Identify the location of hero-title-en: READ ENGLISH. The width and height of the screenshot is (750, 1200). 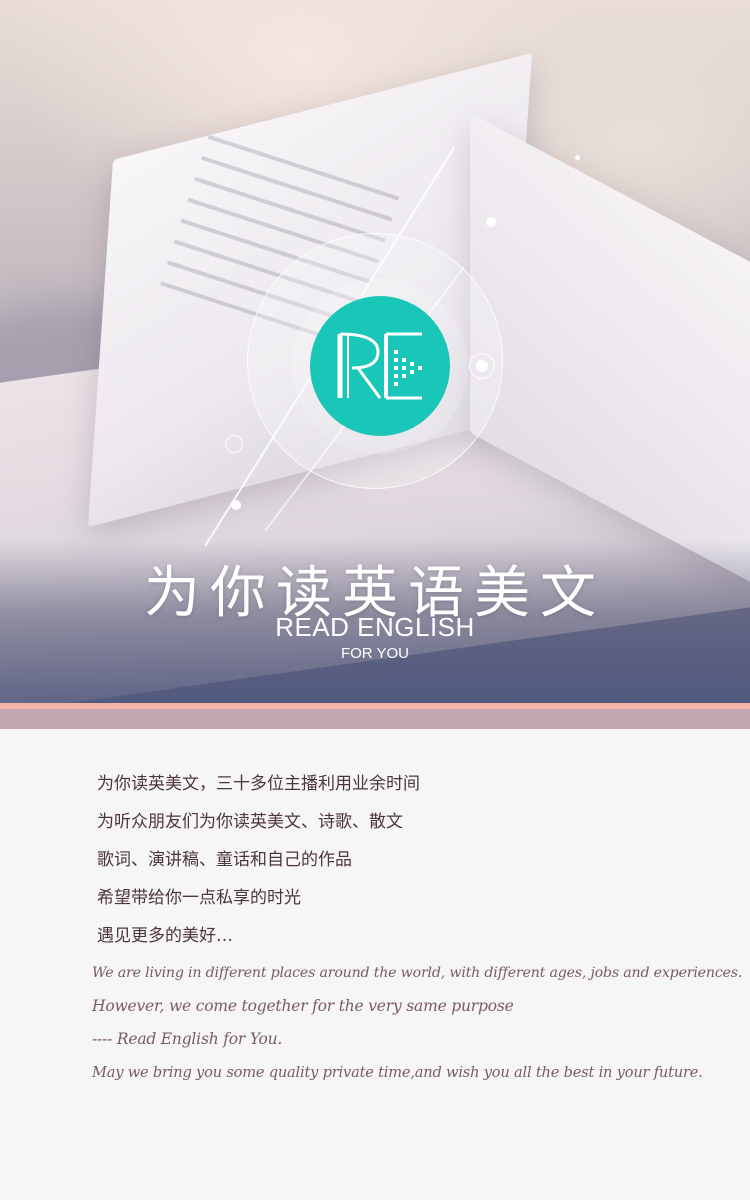
(375, 627).